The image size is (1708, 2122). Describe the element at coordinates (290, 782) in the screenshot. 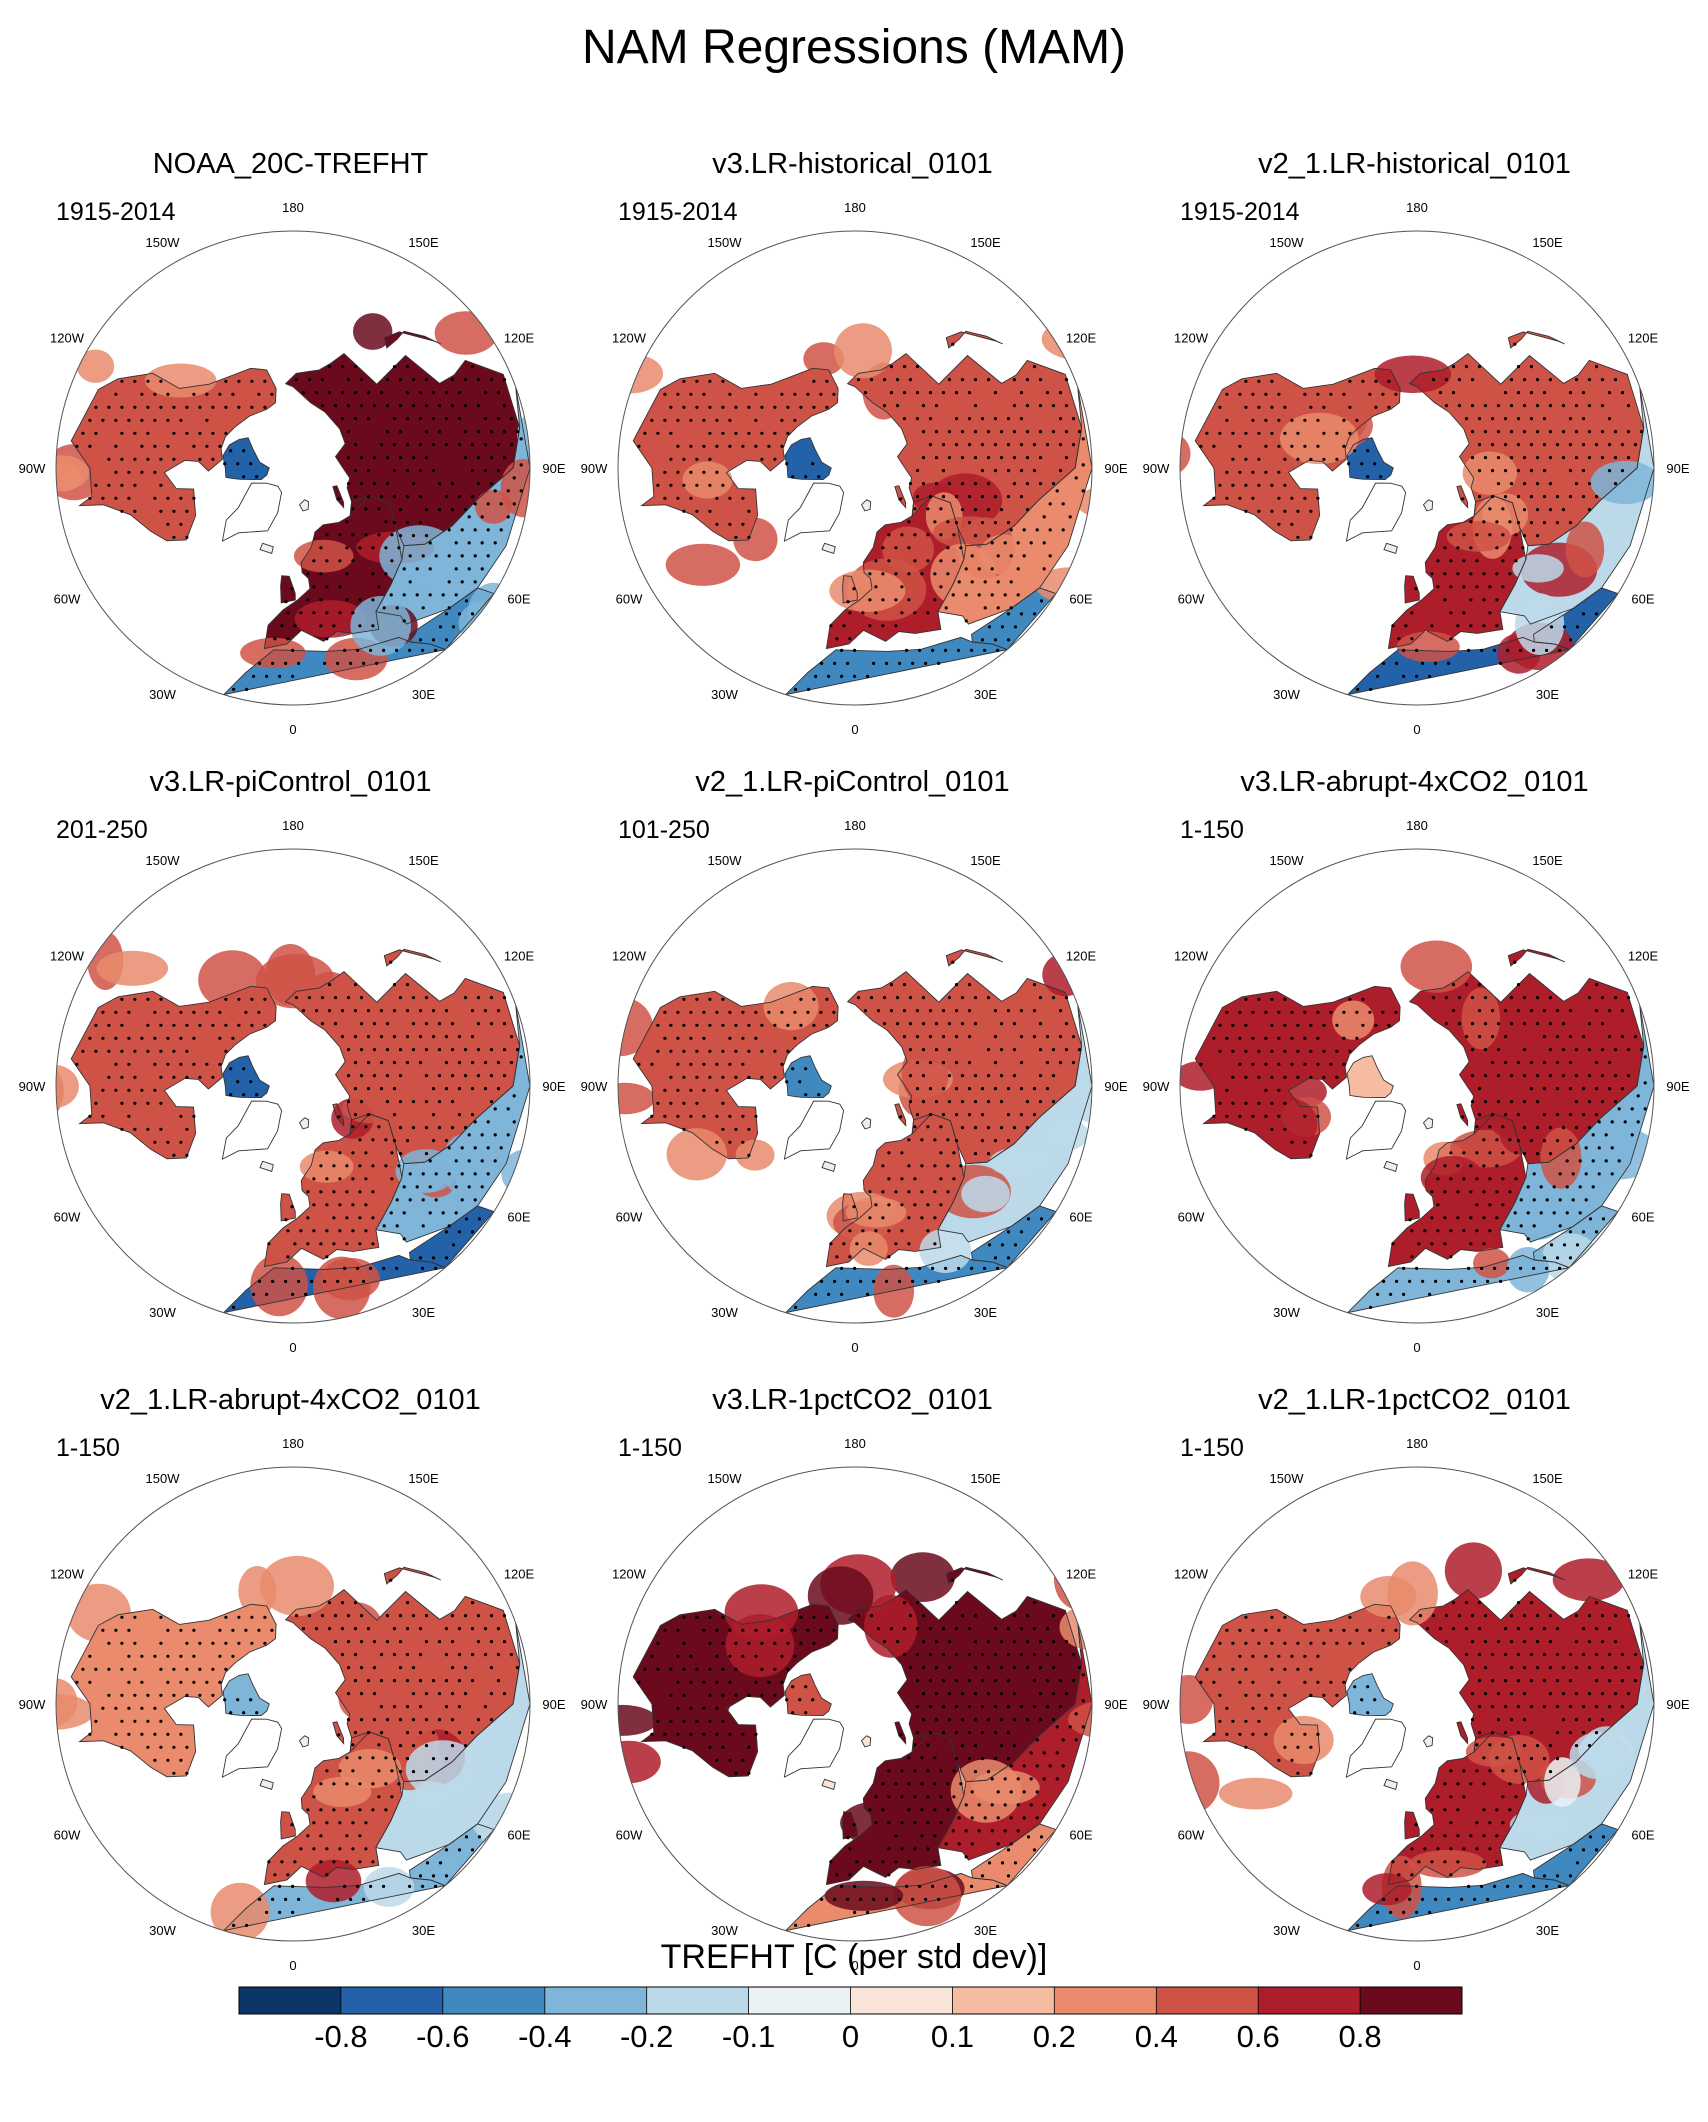

I see `panel-title: v3.LR-piControl_0101` at that location.